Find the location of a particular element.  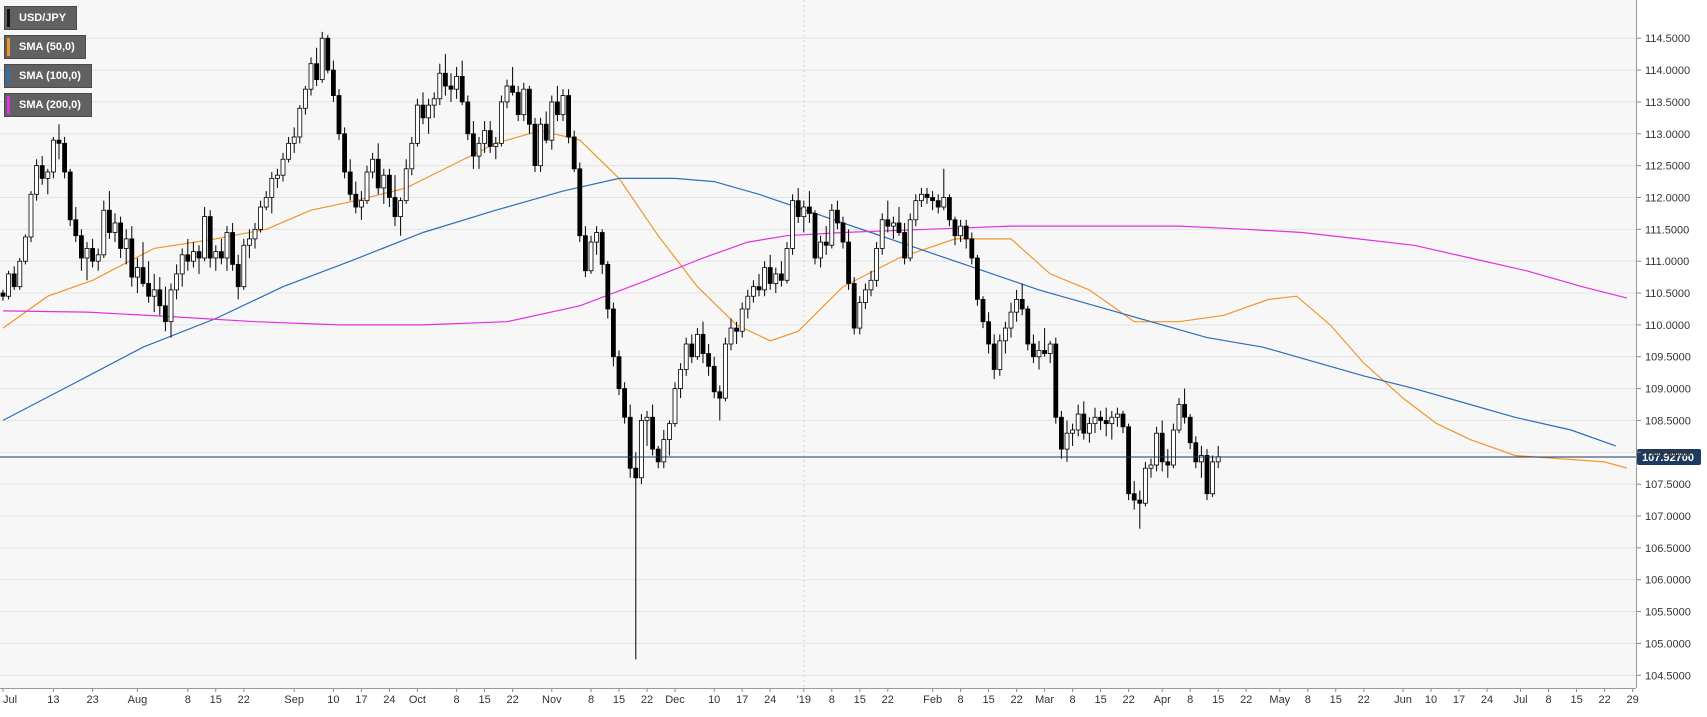

legend-item-usdjpy: USD/JPY is located at coordinates (41, 18).